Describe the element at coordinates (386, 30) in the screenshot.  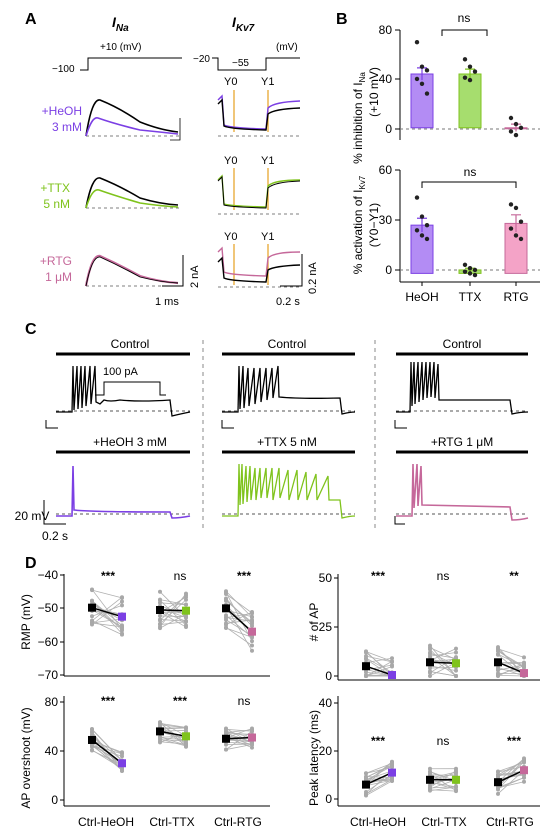
I see `svg-text: 80` at that location.